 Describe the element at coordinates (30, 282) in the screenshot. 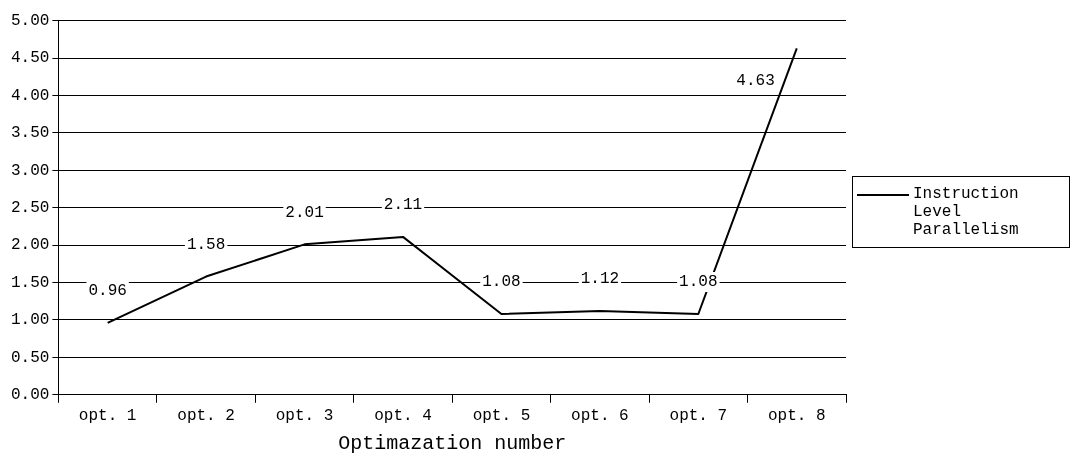

I see `y-tick-label: 1.50` at that location.